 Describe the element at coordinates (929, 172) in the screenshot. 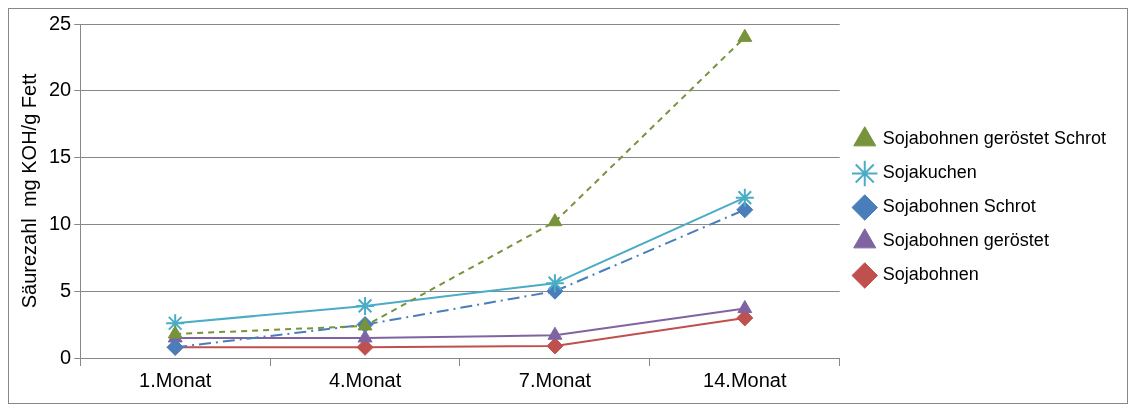

I see `legend-label: Sojakuchen` at that location.